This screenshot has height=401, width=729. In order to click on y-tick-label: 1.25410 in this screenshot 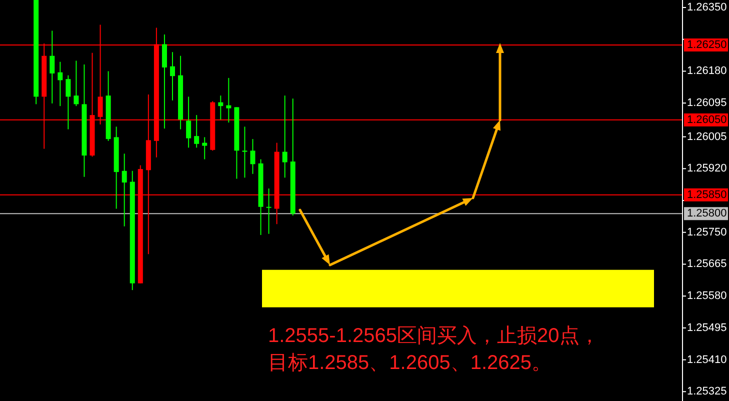, I will do `click(707, 360)`.